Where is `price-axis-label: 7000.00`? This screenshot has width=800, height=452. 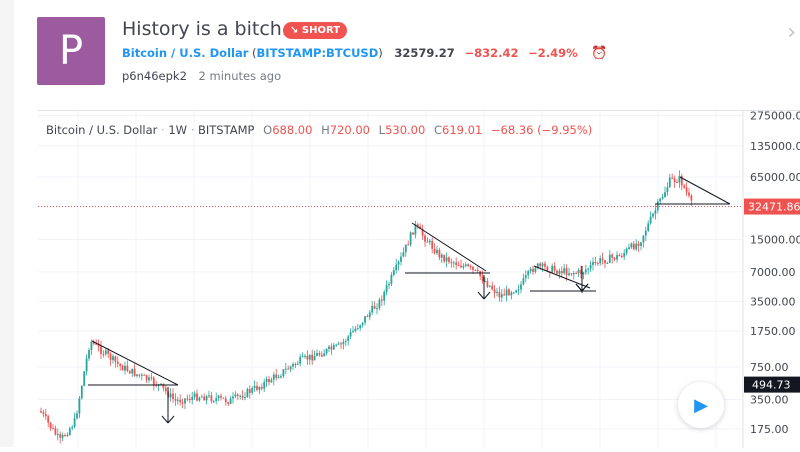
price-axis-label: 7000.00 is located at coordinates (773, 272).